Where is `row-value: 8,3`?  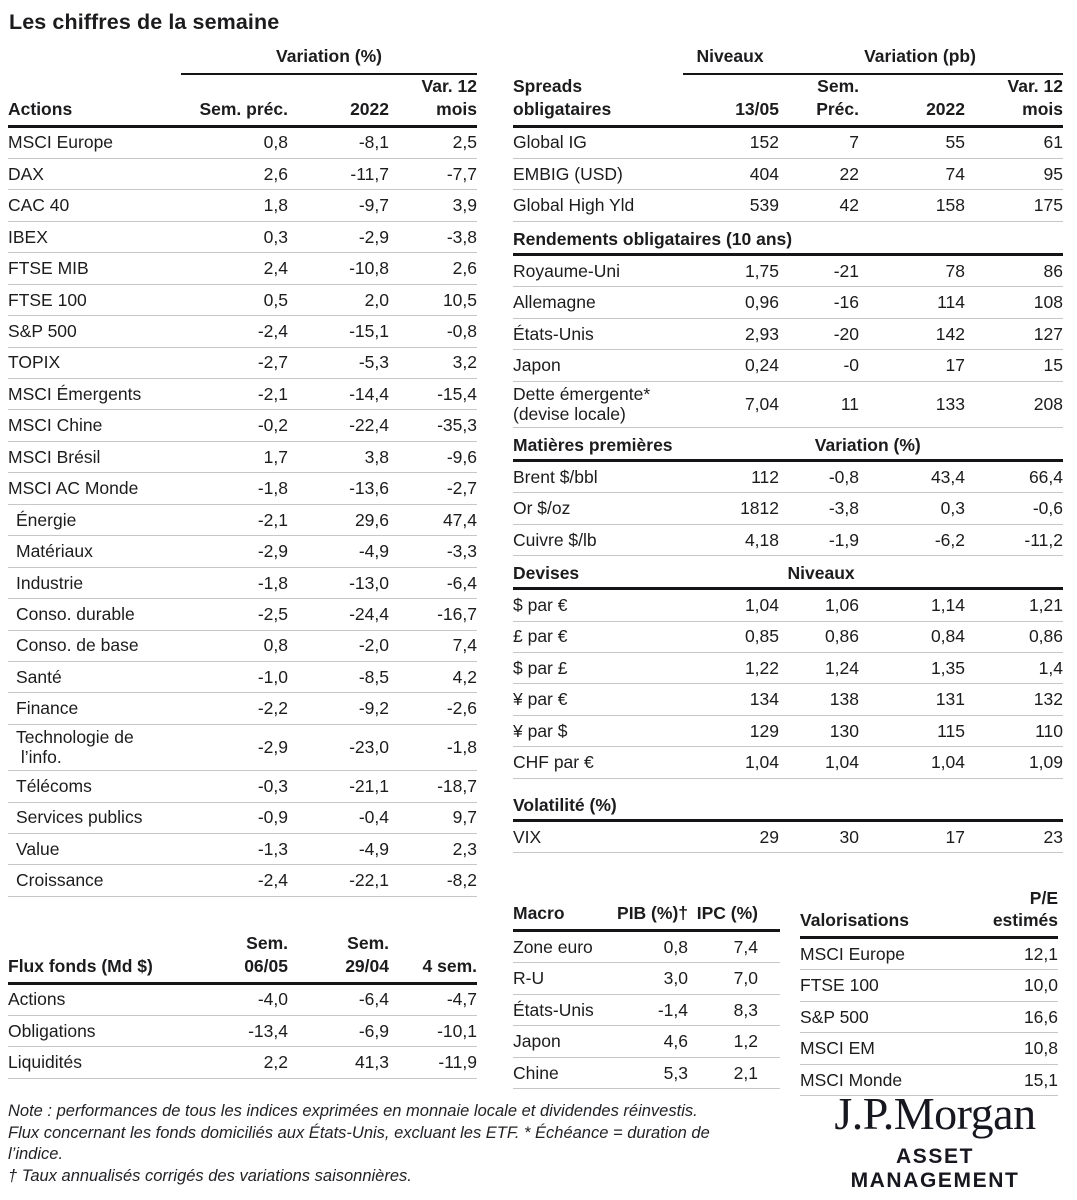
row-value: 8,3 is located at coordinates (745, 1009).